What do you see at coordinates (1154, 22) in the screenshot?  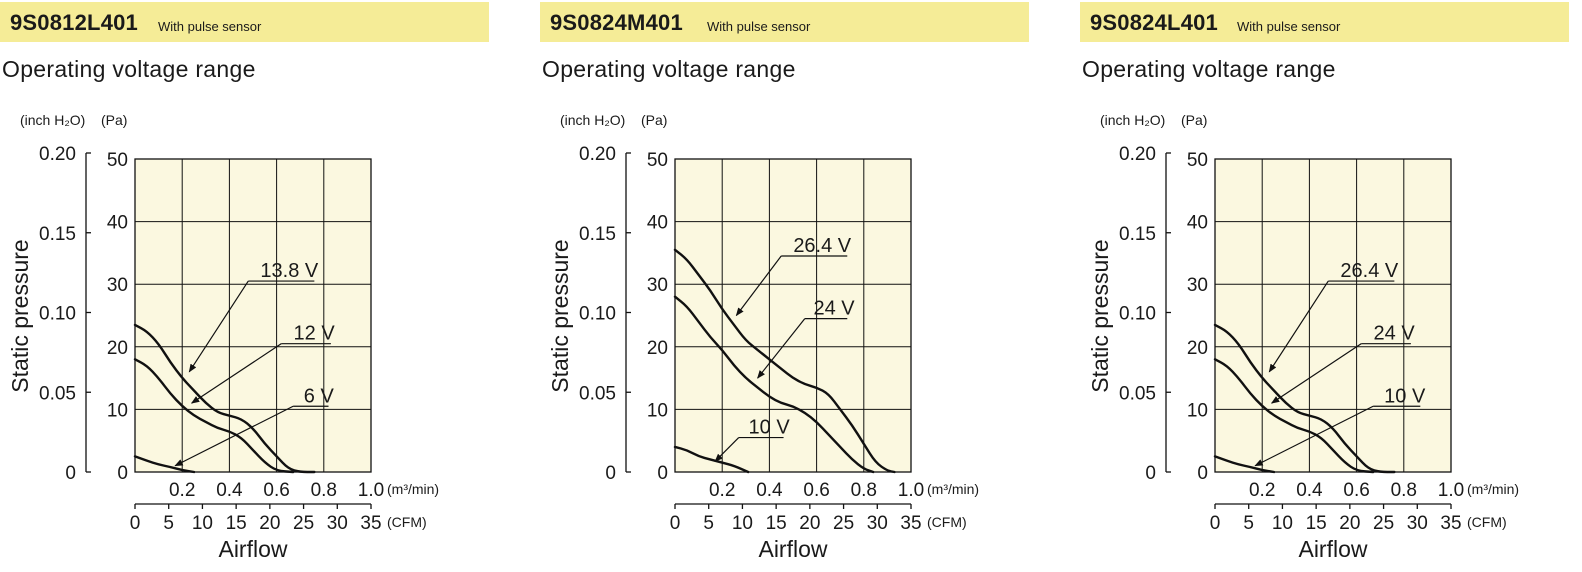 I see `model-number: 9S0824L401` at bounding box center [1154, 22].